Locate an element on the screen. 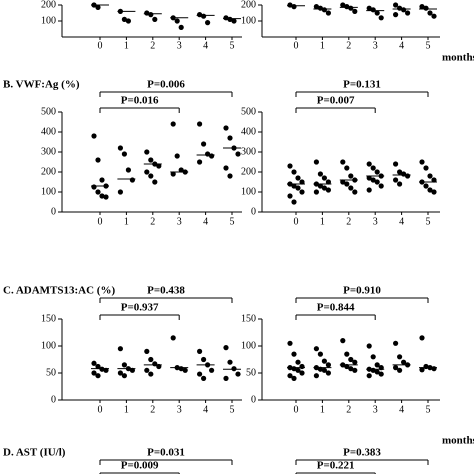 Image resolution: width=474 pixels, height=474 pixels. y-tick-label: 150 is located at coordinates (248, 318).